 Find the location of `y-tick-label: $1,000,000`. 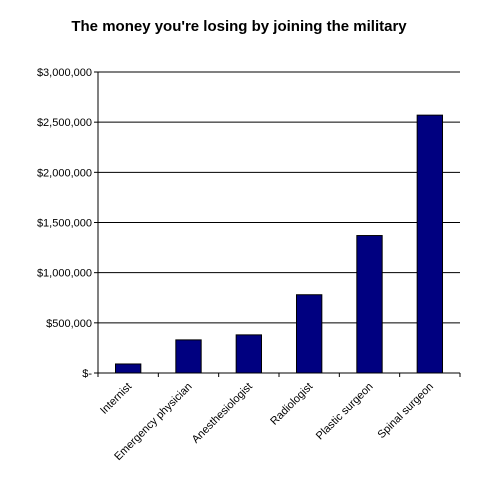

y-tick-label: $1,000,000 is located at coordinates (64, 274).